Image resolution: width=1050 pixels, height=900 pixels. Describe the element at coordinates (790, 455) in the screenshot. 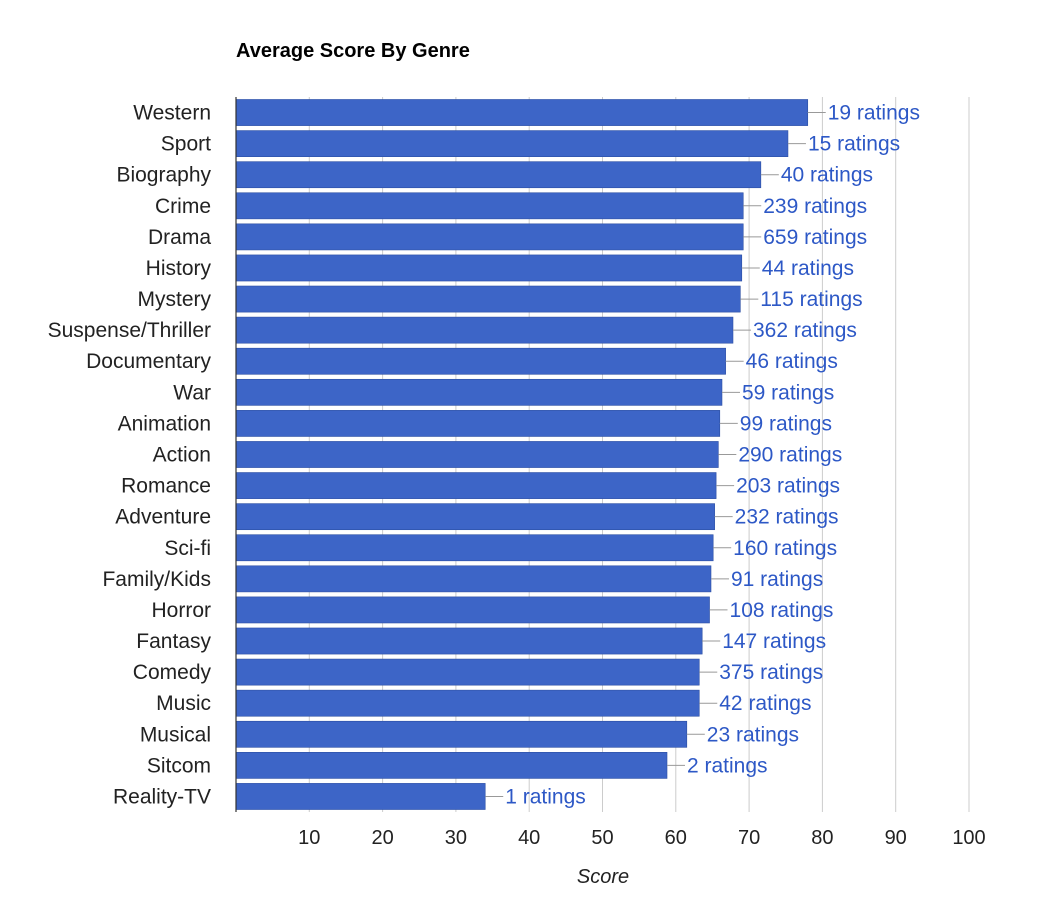

I see `data-label: 290 ratings` at that location.